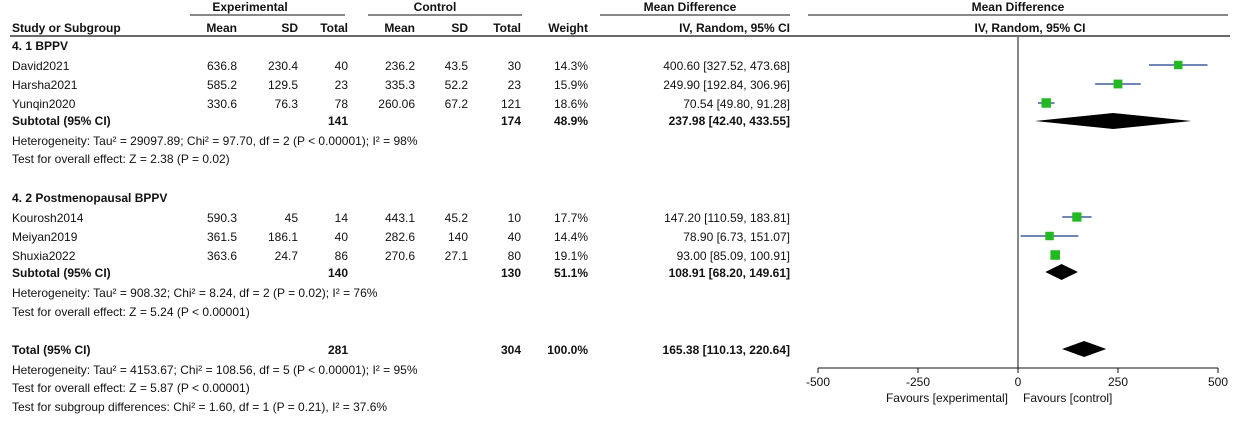  I want to click on weight: 14.3%, so click(571, 66).